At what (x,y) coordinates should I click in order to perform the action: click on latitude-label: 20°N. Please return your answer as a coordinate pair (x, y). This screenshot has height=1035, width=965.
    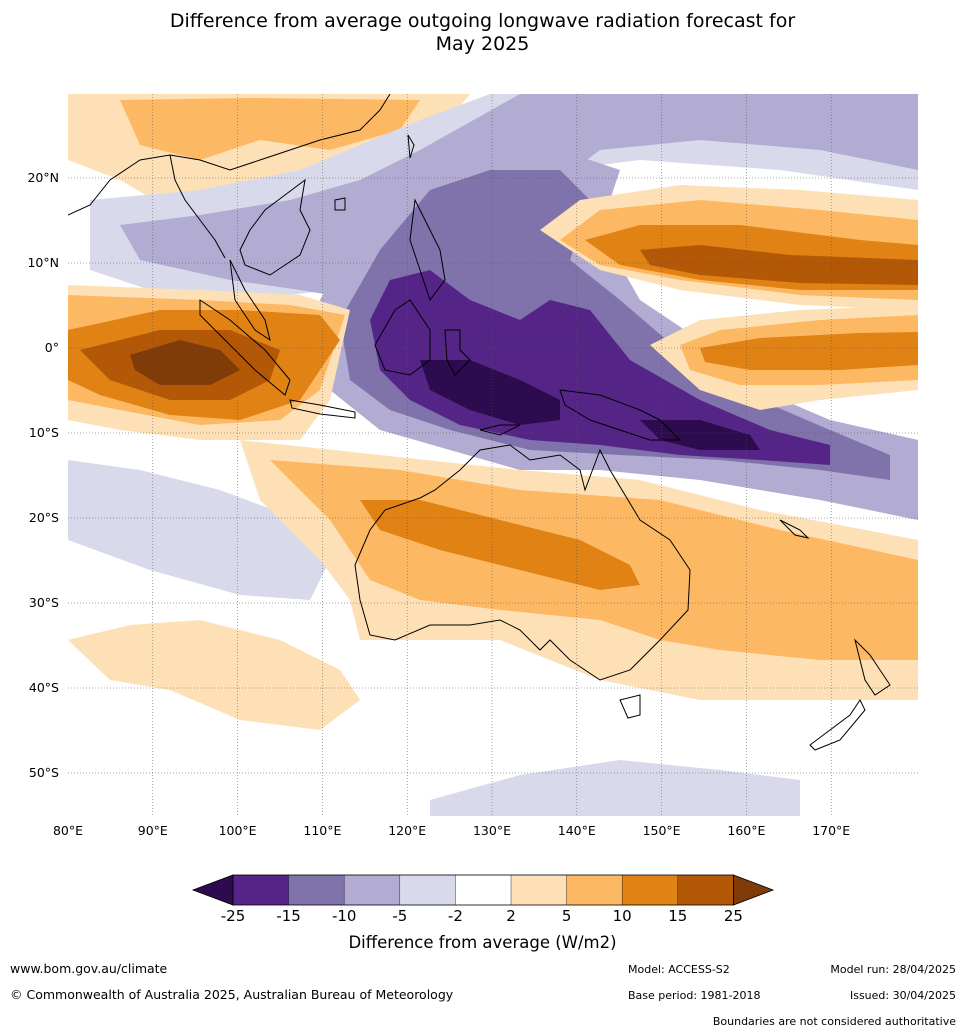
    Looking at the image, I should click on (43, 177).